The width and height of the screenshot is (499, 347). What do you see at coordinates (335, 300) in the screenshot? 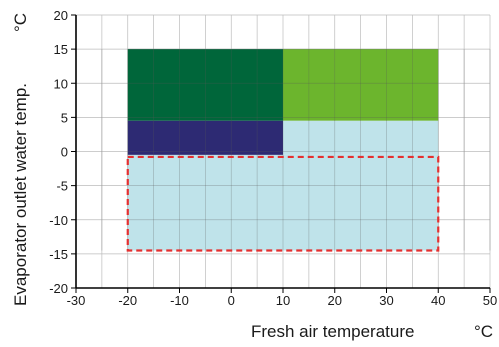
I see `x-tick-label: 20` at bounding box center [335, 300].